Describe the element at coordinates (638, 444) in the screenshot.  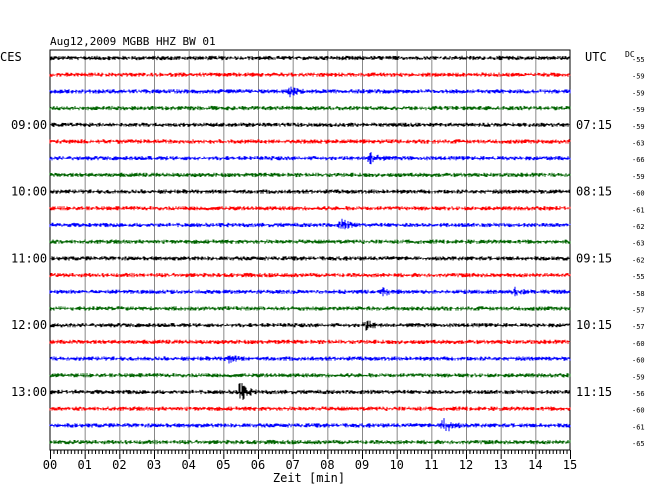
I see `dc-offset-label: -65` at that location.